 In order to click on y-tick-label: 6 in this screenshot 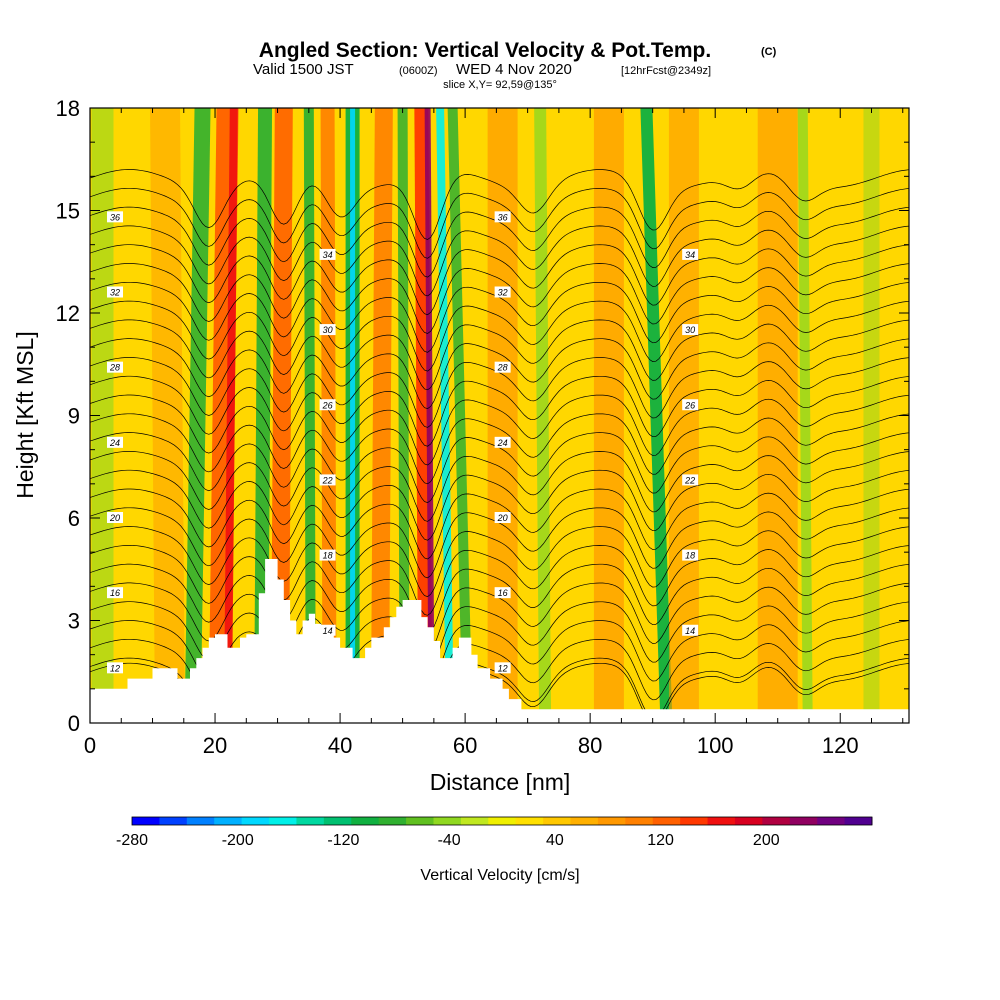, I will do `click(74, 518)`.